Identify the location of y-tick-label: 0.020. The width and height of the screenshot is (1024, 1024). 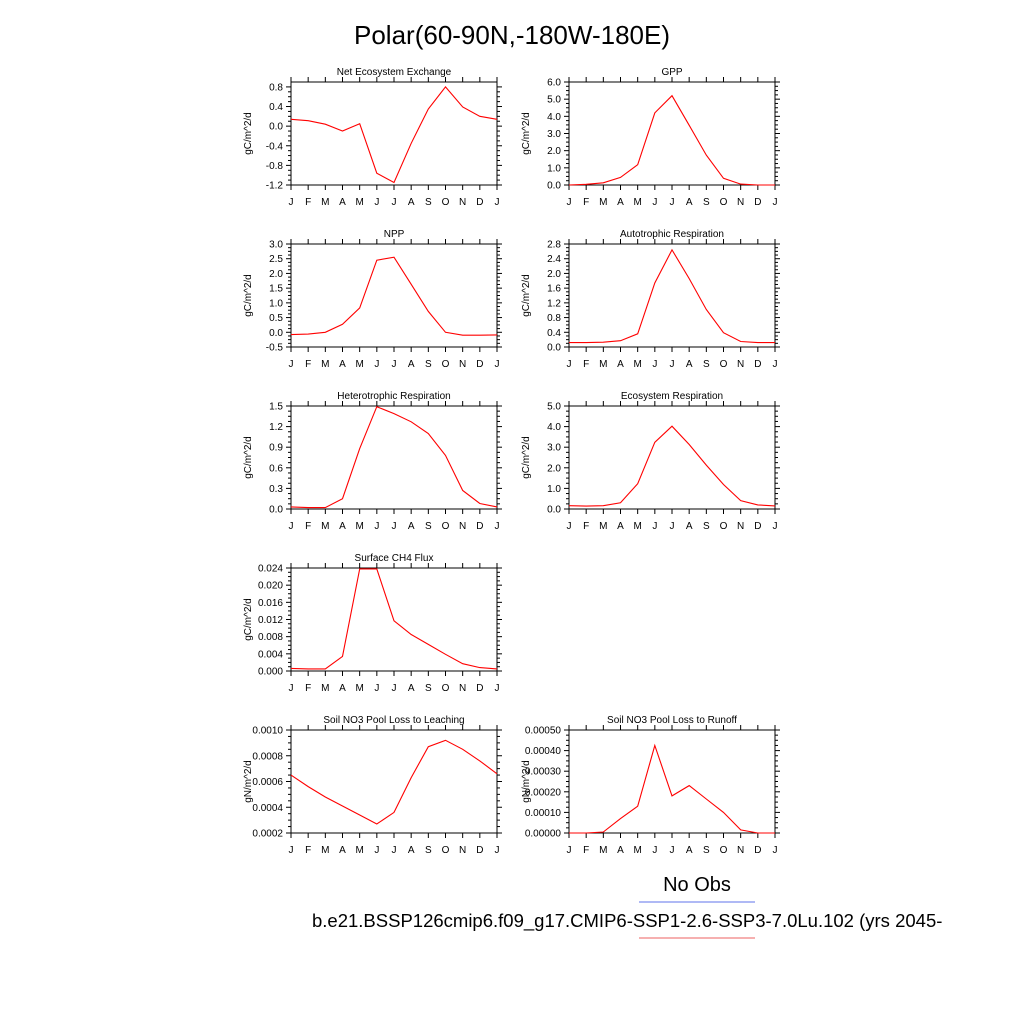
(270, 586).